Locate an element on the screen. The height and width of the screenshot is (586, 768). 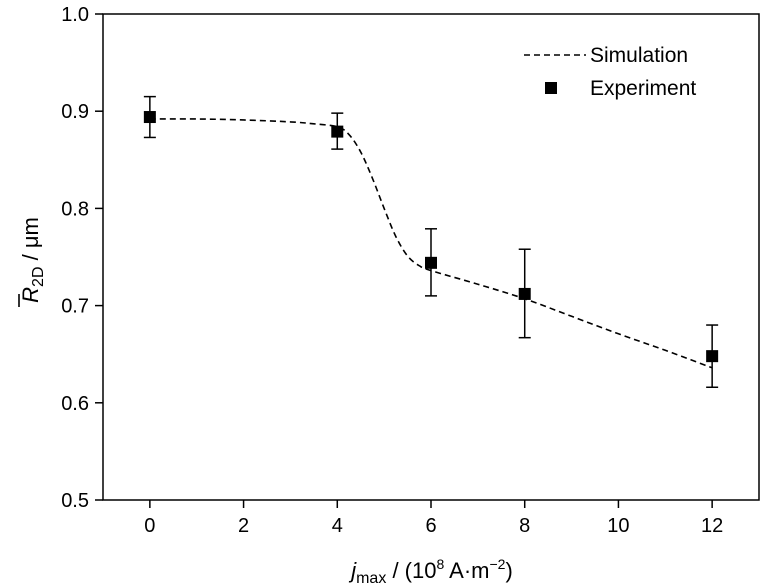
legend-experiment-swatch is located at coordinates (551, 88).